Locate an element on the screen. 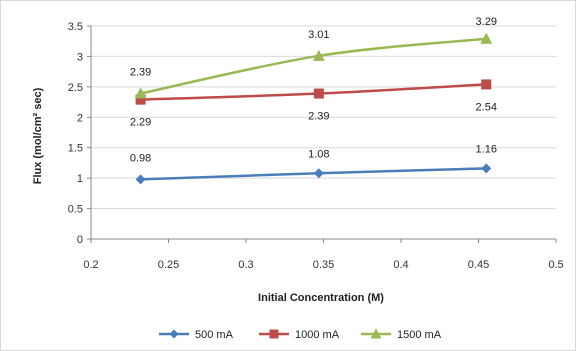 This screenshot has height=351, width=576. x-tick-label: 0.25 is located at coordinates (168, 265).